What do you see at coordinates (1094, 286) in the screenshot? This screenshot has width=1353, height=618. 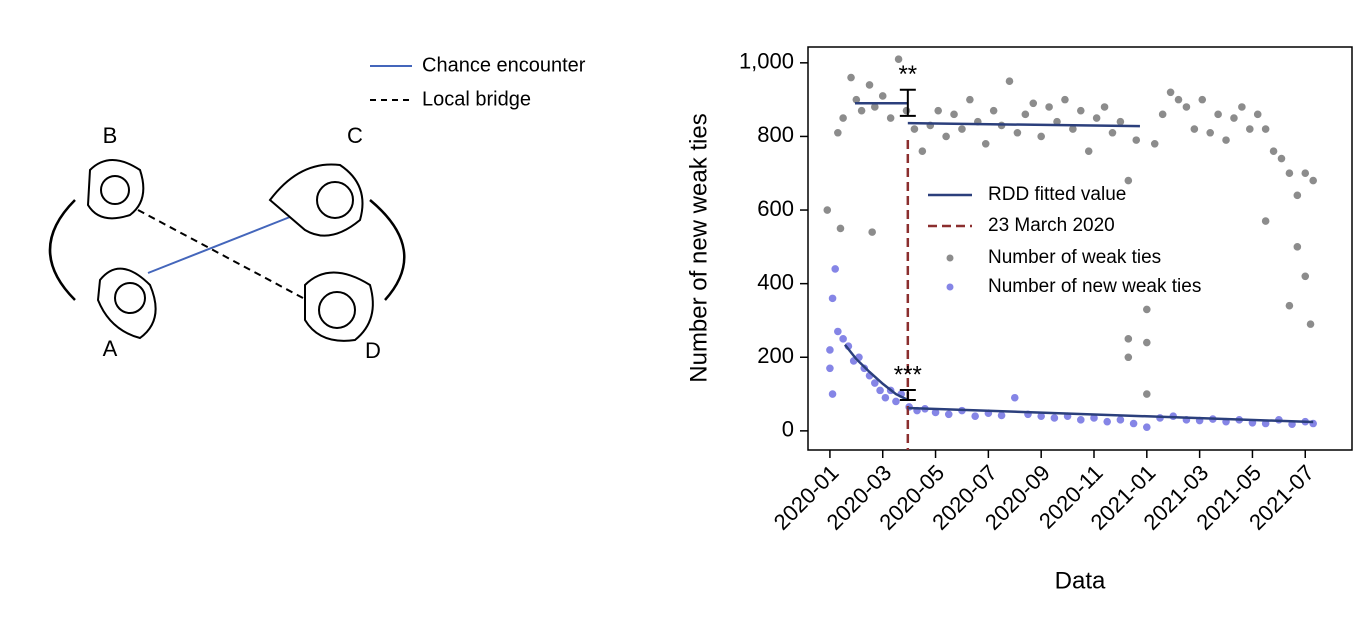 I see `legend-label: Number of new weak ties` at bounding box center [1094, 286].